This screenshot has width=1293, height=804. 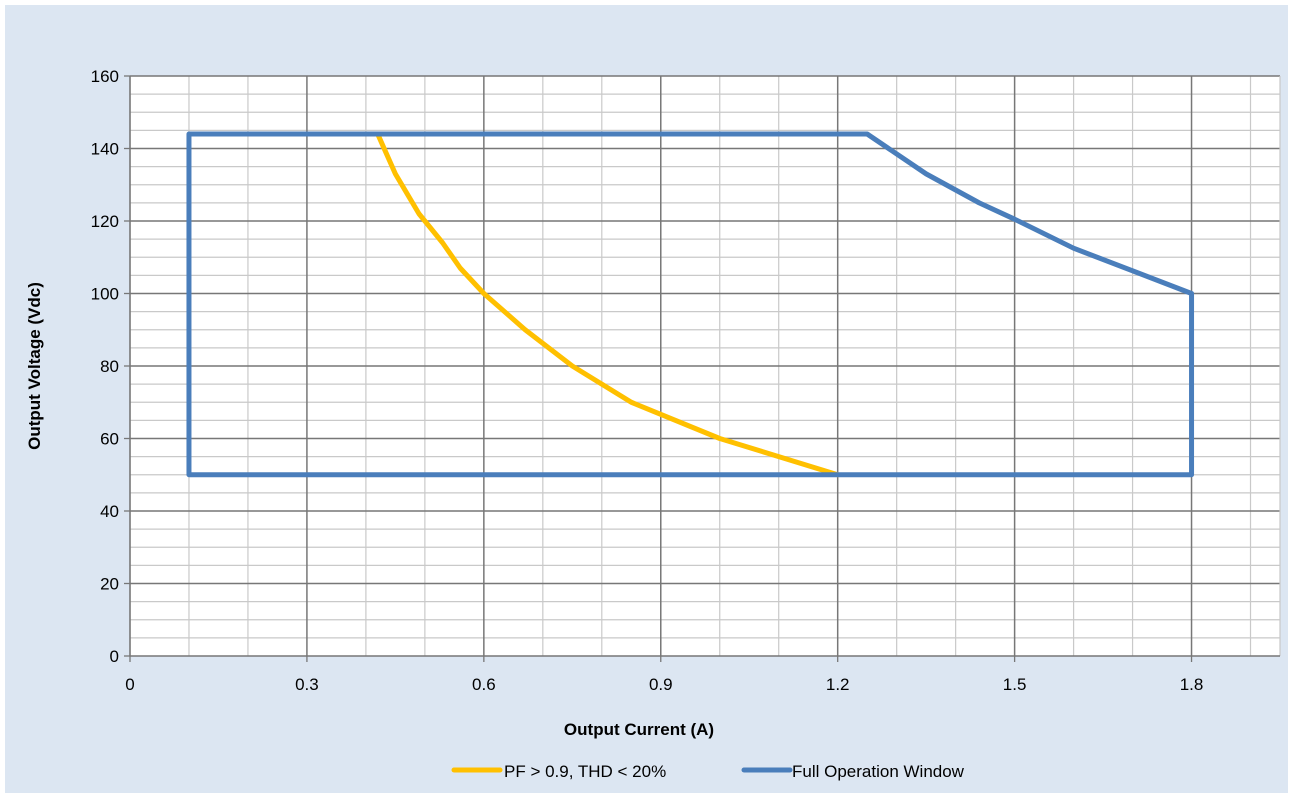 I want to click on x-tick-label-1-8: 1.8, so click(x=1192, y=684).